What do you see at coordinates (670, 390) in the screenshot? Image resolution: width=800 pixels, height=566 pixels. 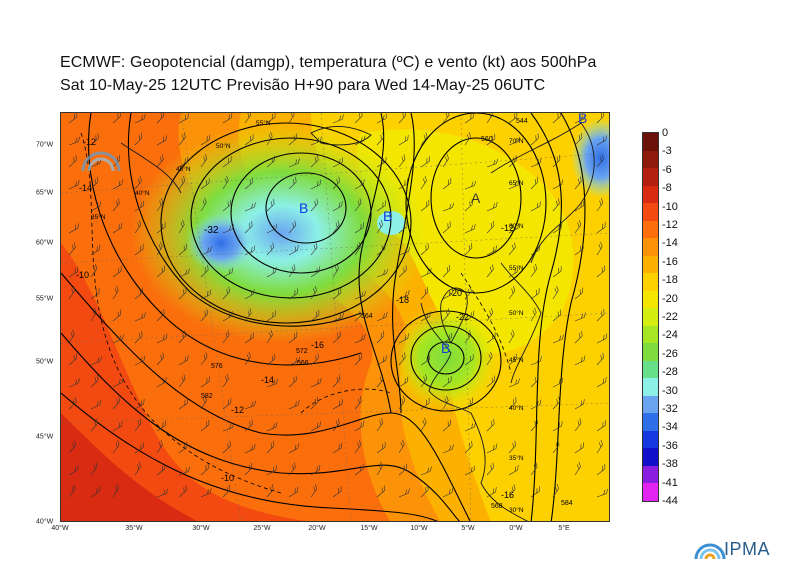 I see `colorbar-tick-label: -30` at bounding box center [670, 390].